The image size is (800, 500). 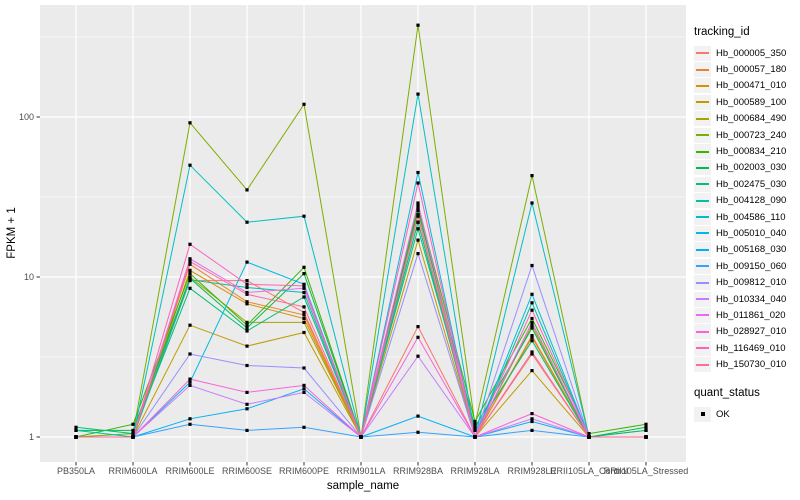 What do you see at coordinates (746, 102) in the screenshot?
I see `legend-entry: Hb_000589_100` at bounding box center [746, 102].